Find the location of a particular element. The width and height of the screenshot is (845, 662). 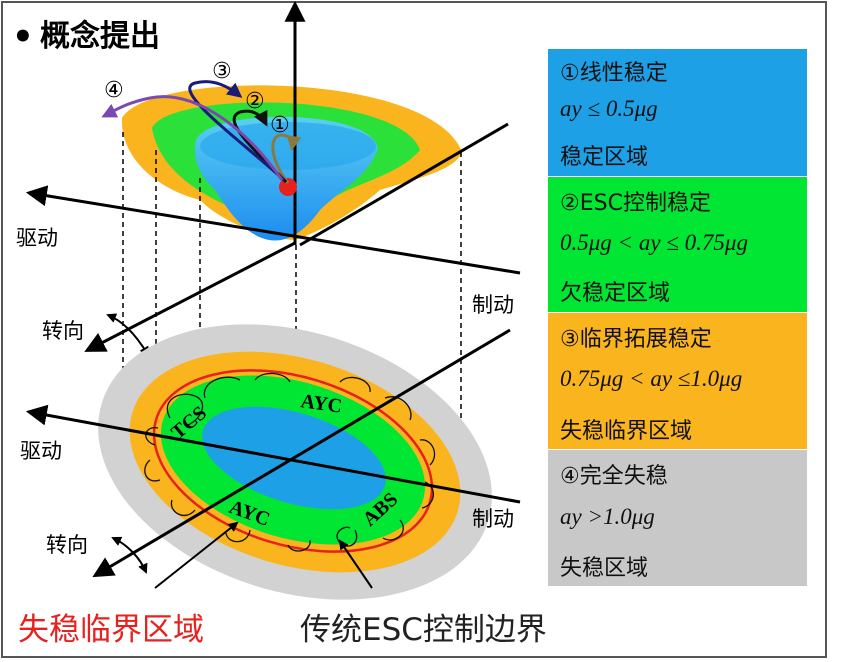

esc-boundary-curve is located at coordinates (293, 461).